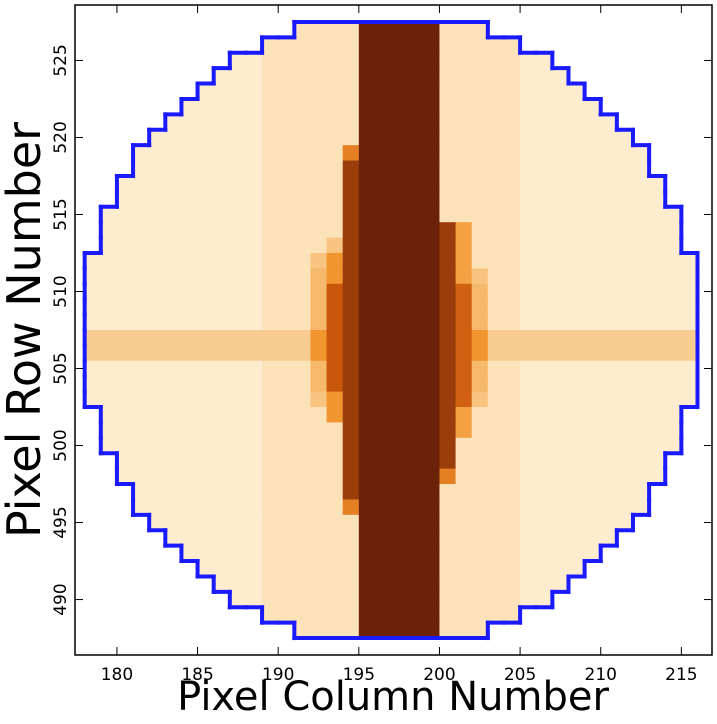 The width and height of the screenshot is (717, 724). I want to click on x-axis-label: Pixel Column Number, so click(393, 697).